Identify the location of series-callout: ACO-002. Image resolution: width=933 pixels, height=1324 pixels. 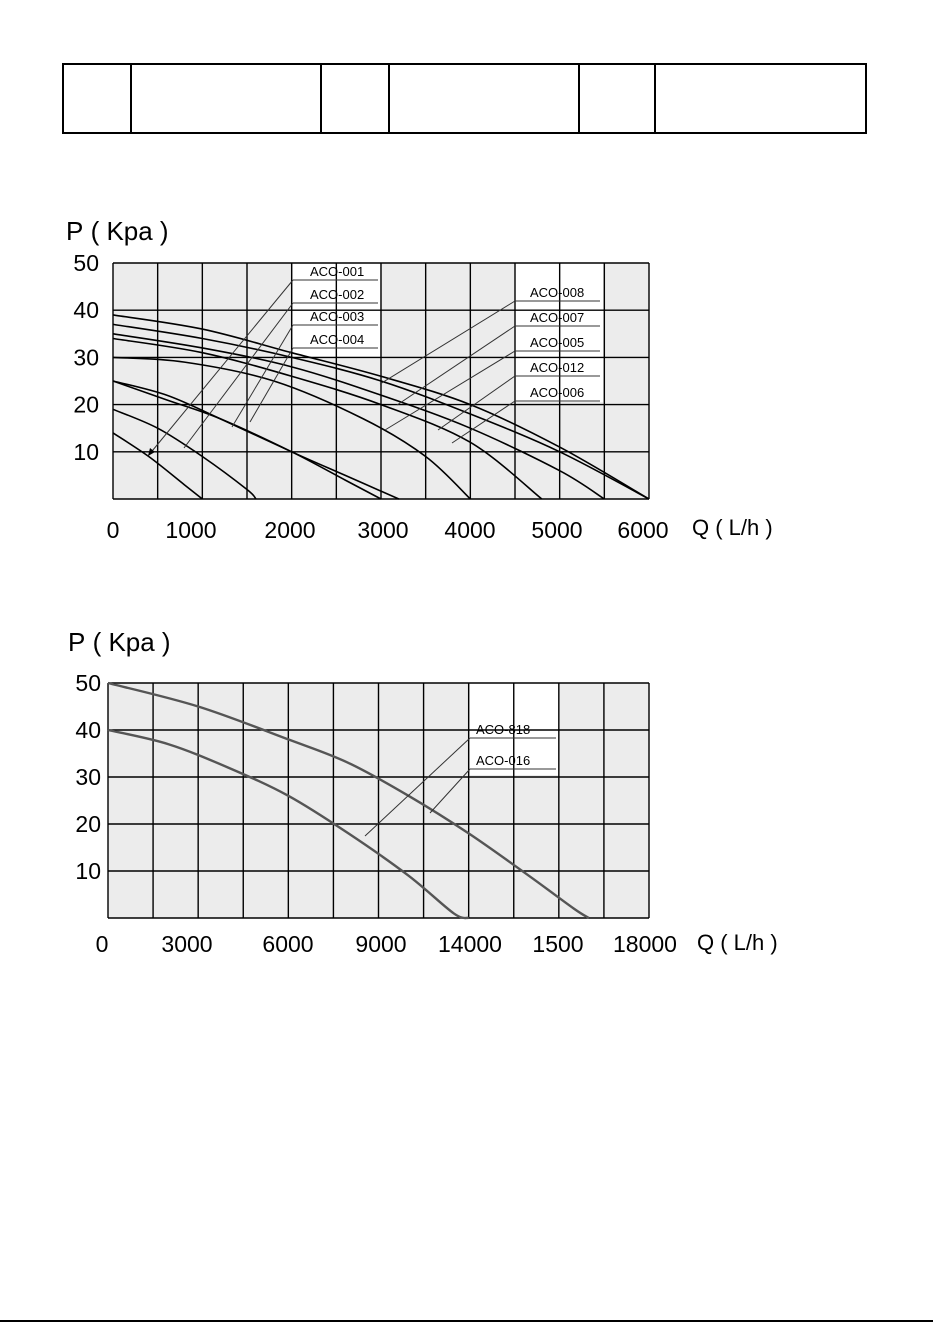
(280, 368).